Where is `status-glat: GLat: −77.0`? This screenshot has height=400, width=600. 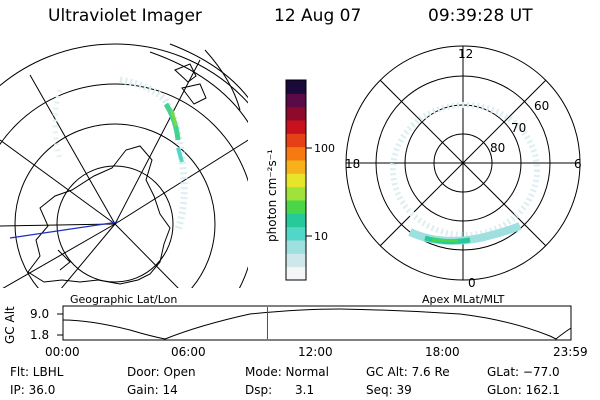
status-glat: GLat: −77.0 is located at coordinates (523, 372).